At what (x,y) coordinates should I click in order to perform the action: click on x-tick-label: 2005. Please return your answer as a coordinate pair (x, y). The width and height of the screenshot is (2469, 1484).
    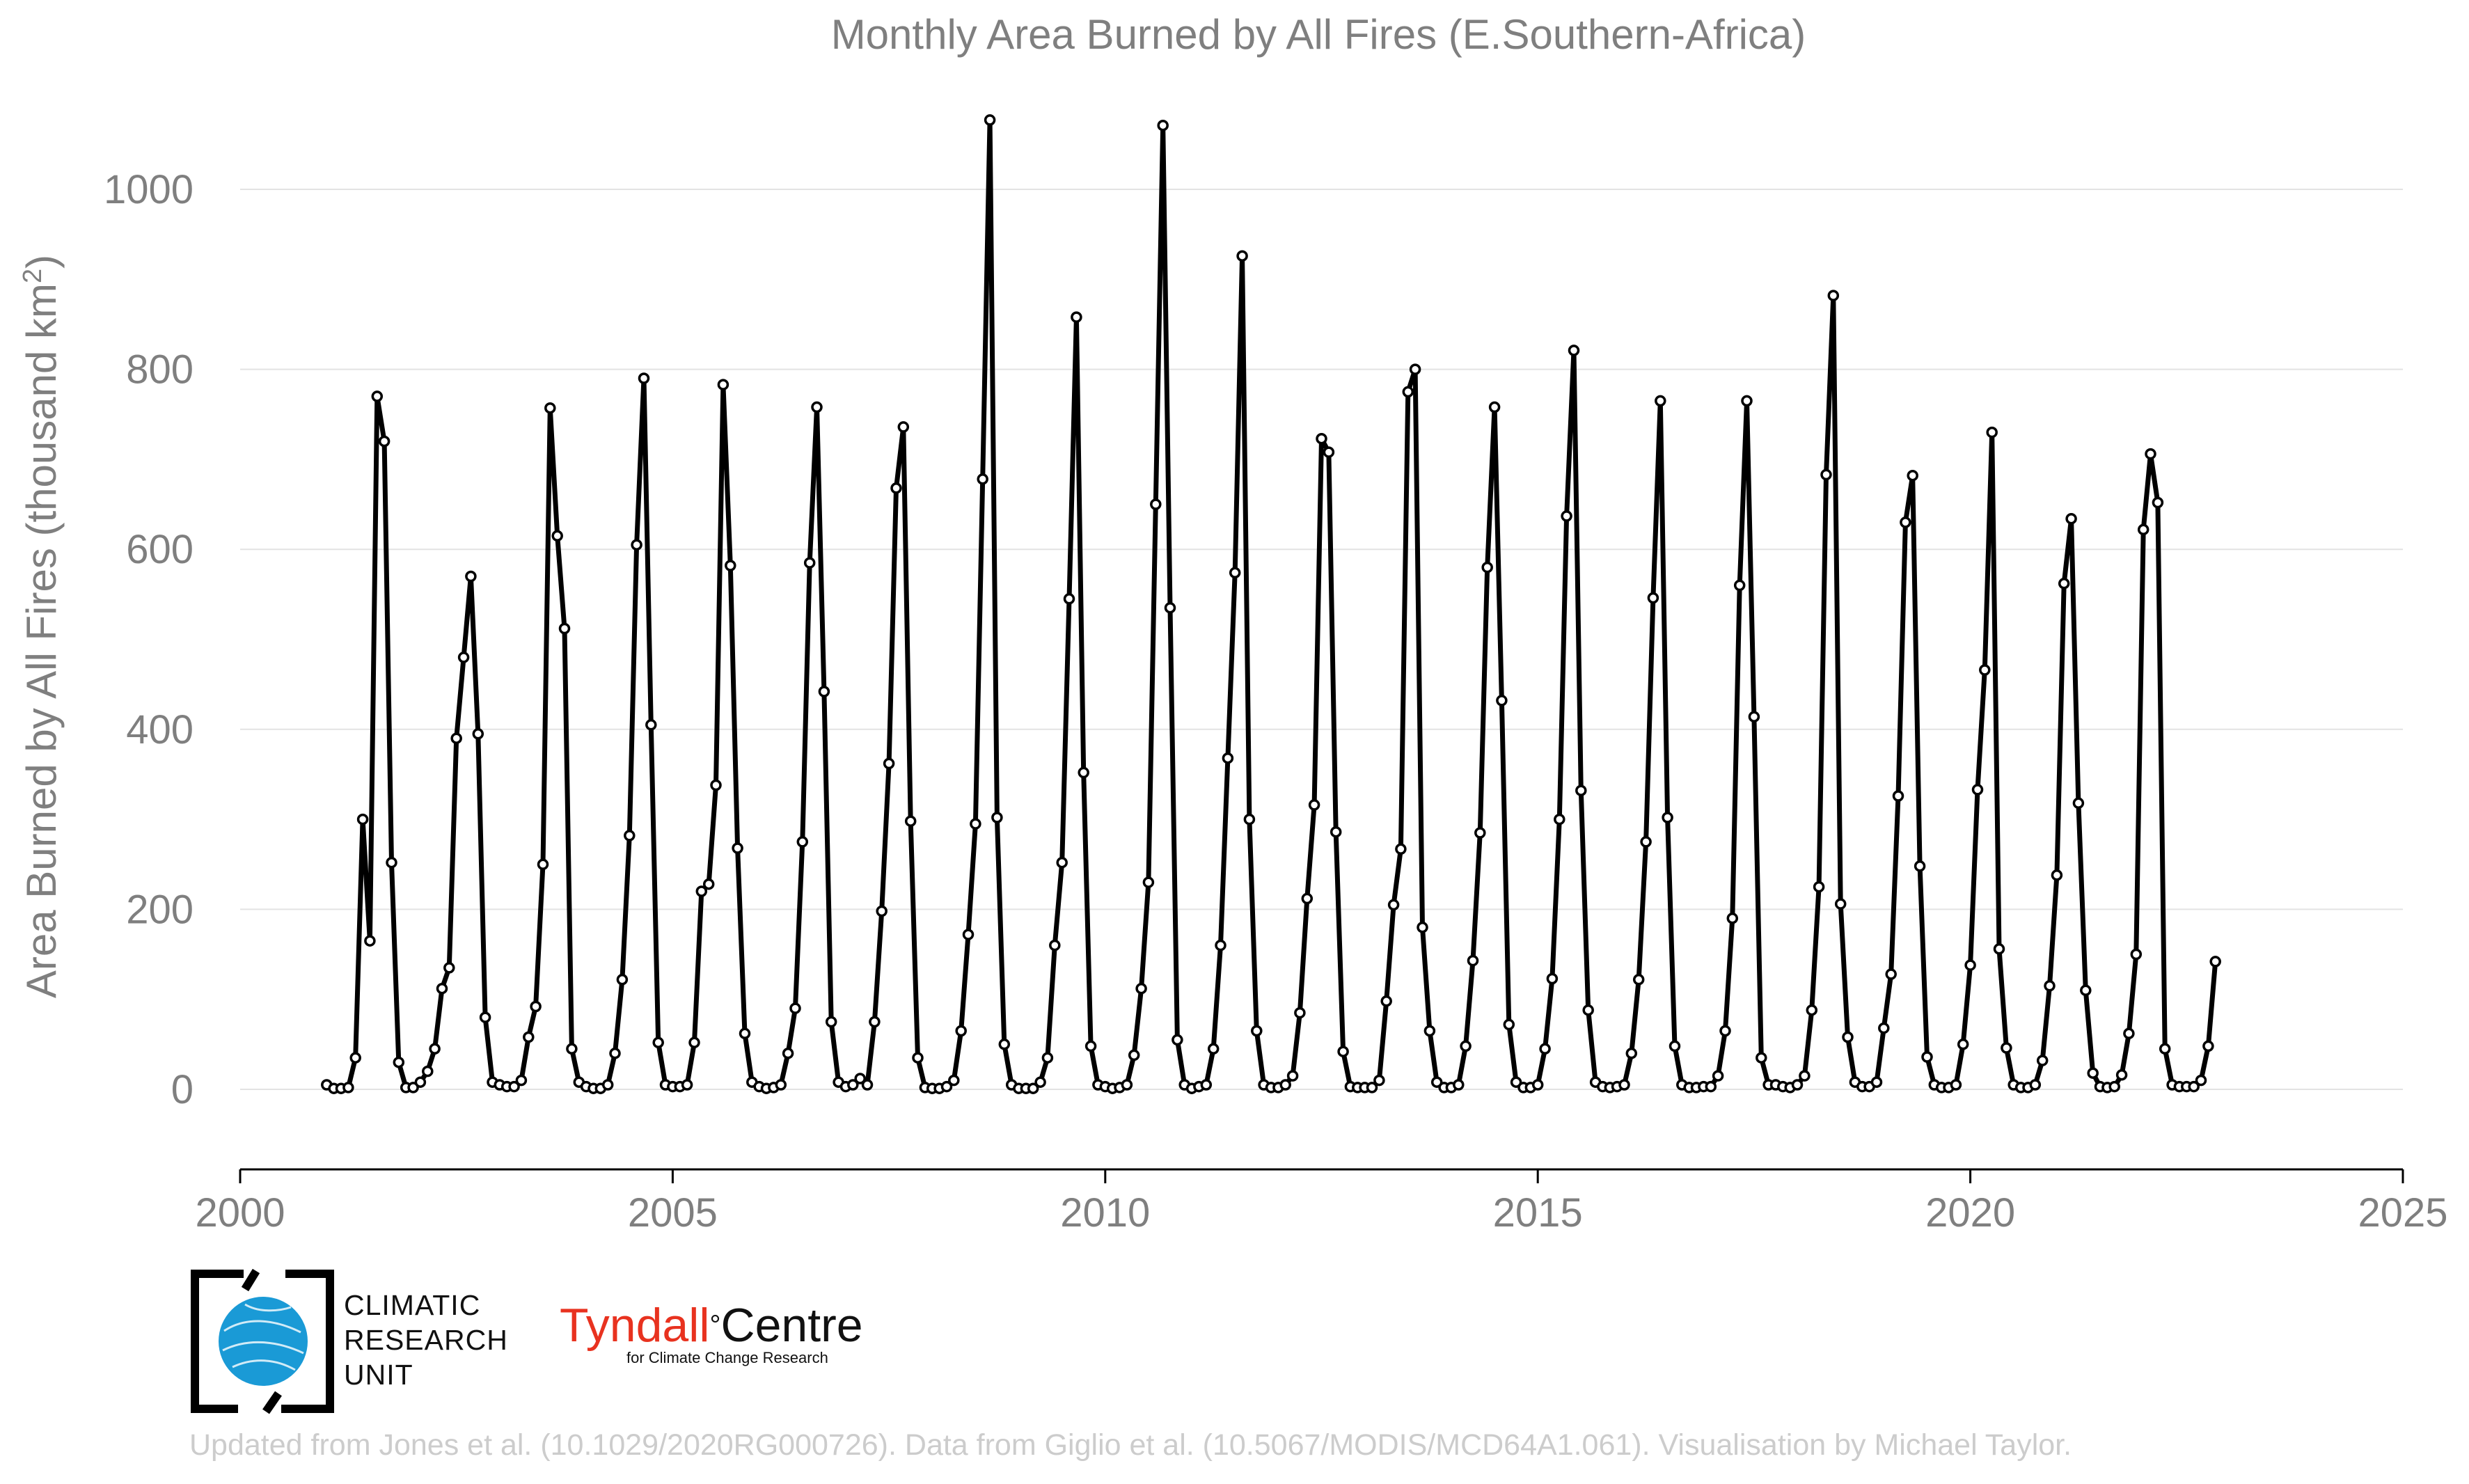
    Looking at the image, I should click on (673, 1213).